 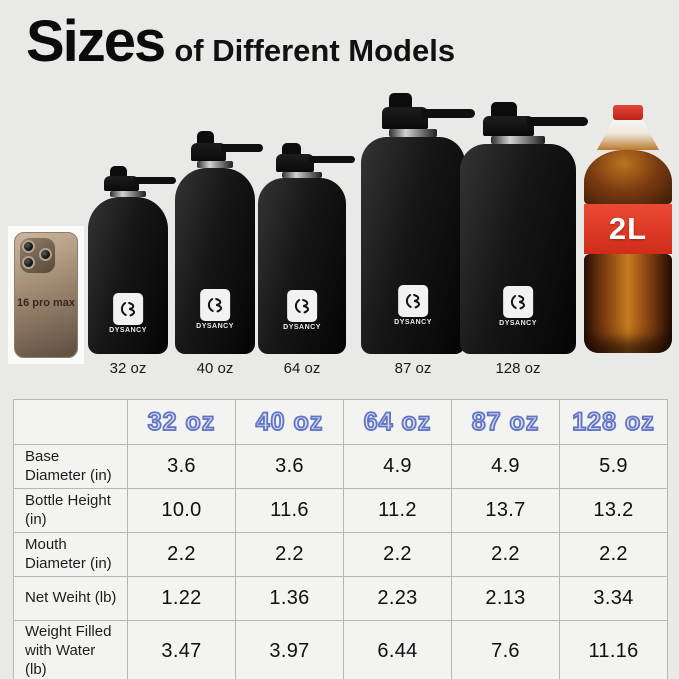 I want to click on spec-value: 6.44, so click(x=397, y=649).